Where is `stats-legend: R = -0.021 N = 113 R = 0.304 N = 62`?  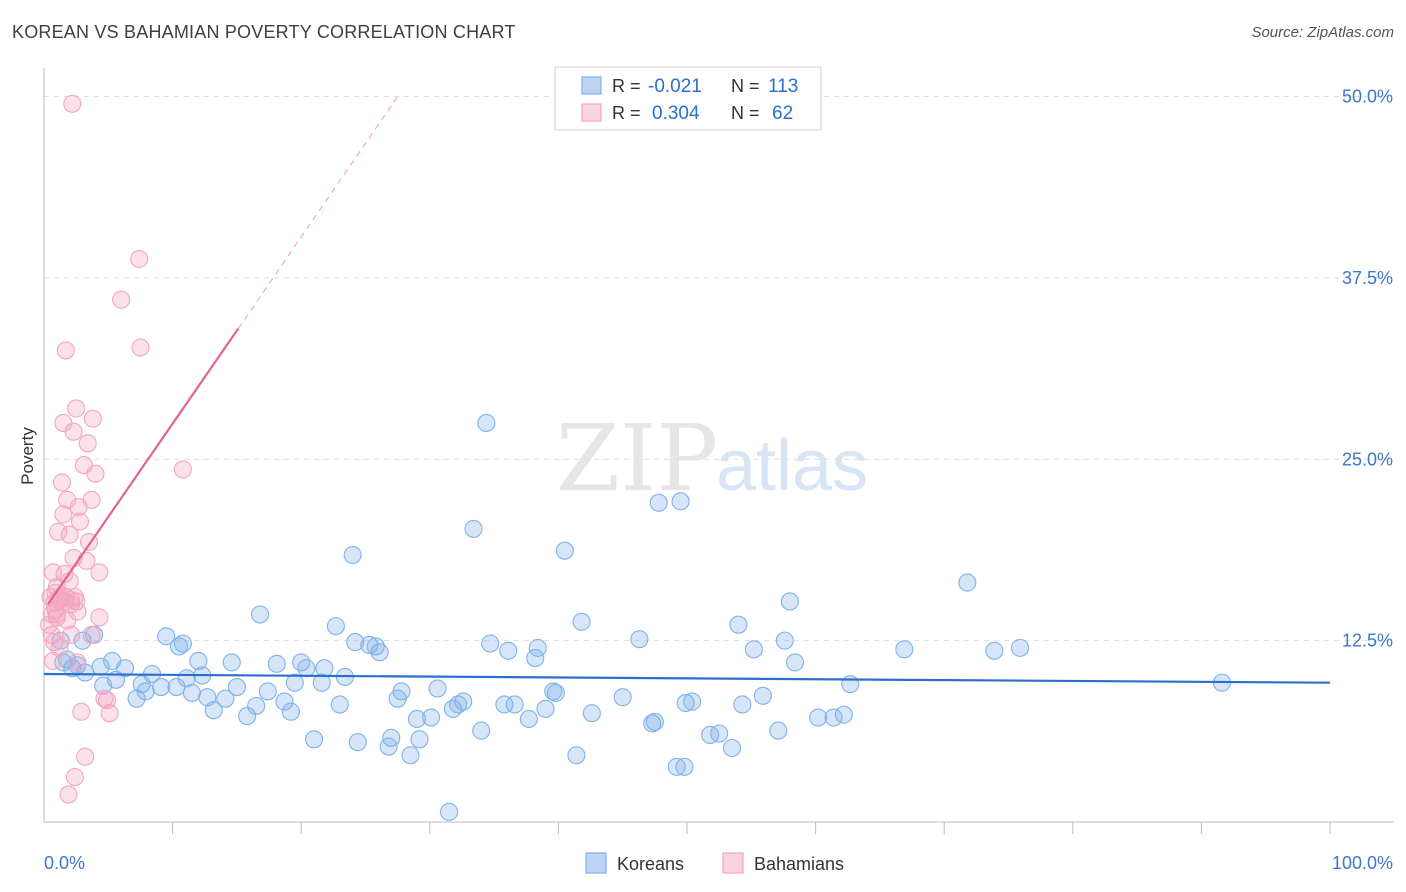
stats-legend: R = -0.021 N = 113 R = 0.304 N = 62 is located at coordinates (688, 98).